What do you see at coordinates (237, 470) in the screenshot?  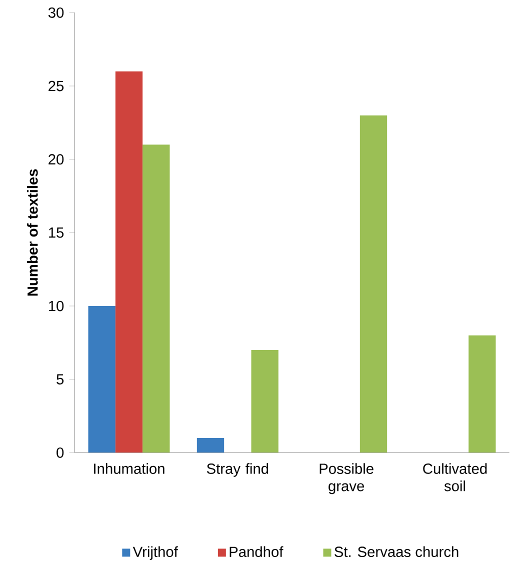 I see `x-tick-label: Stray find` at bounding box center [237, 470].